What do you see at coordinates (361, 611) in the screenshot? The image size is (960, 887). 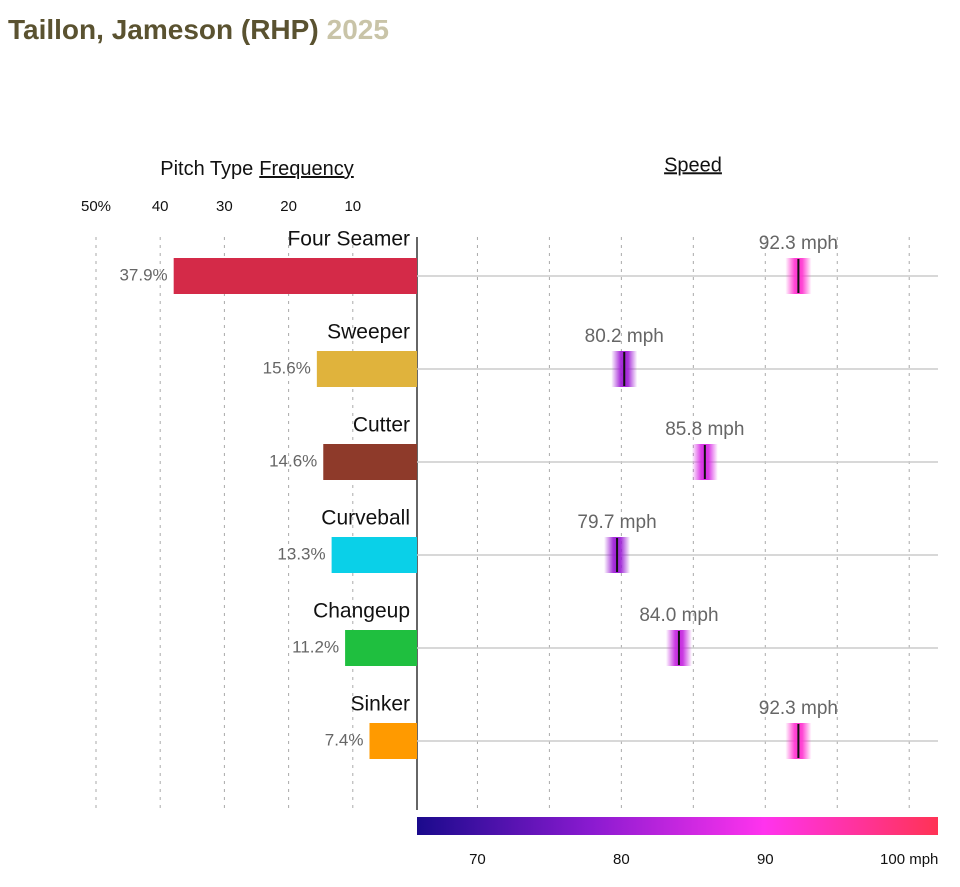 I see `category-label: Changeup` at bounding box center [361, 611].